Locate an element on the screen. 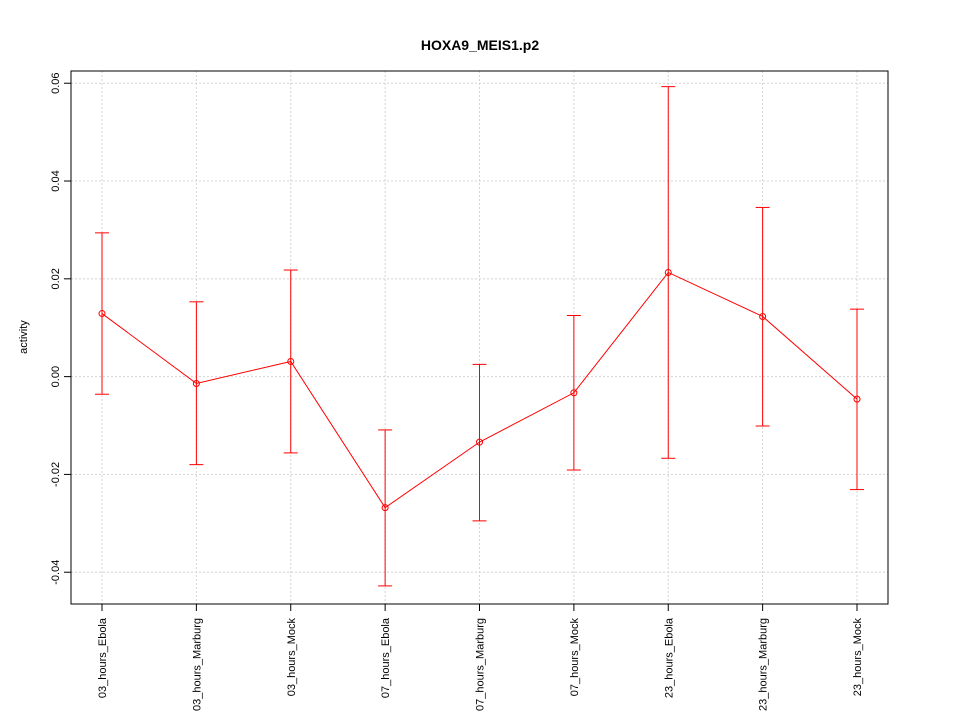 The height and width of the screenshot is (720, 960). x-tick-label: 07_hours_Ebola is located at coordinates (386, 657).